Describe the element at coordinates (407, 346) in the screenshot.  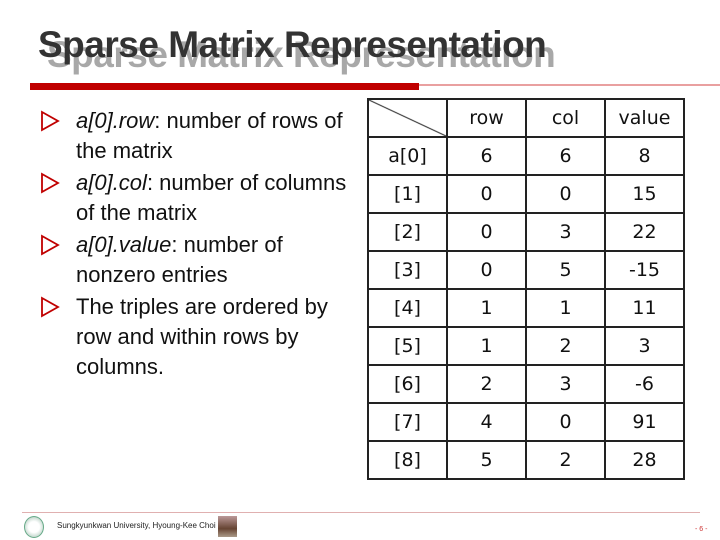
I see `table-cell: [5]` at that location.